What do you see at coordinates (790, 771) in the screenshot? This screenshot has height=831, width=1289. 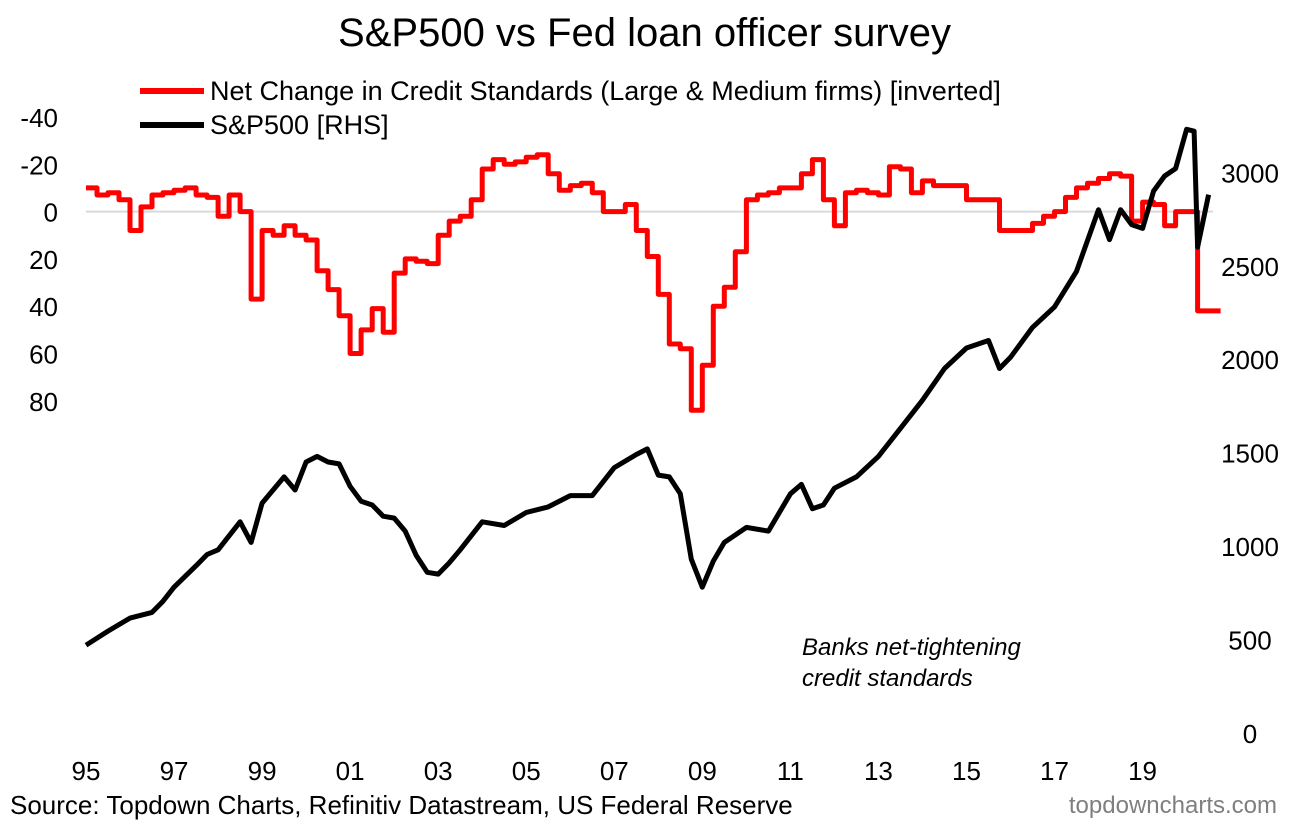 I see `x-axis-tick-label: 11` at bounding box center [790, 771].